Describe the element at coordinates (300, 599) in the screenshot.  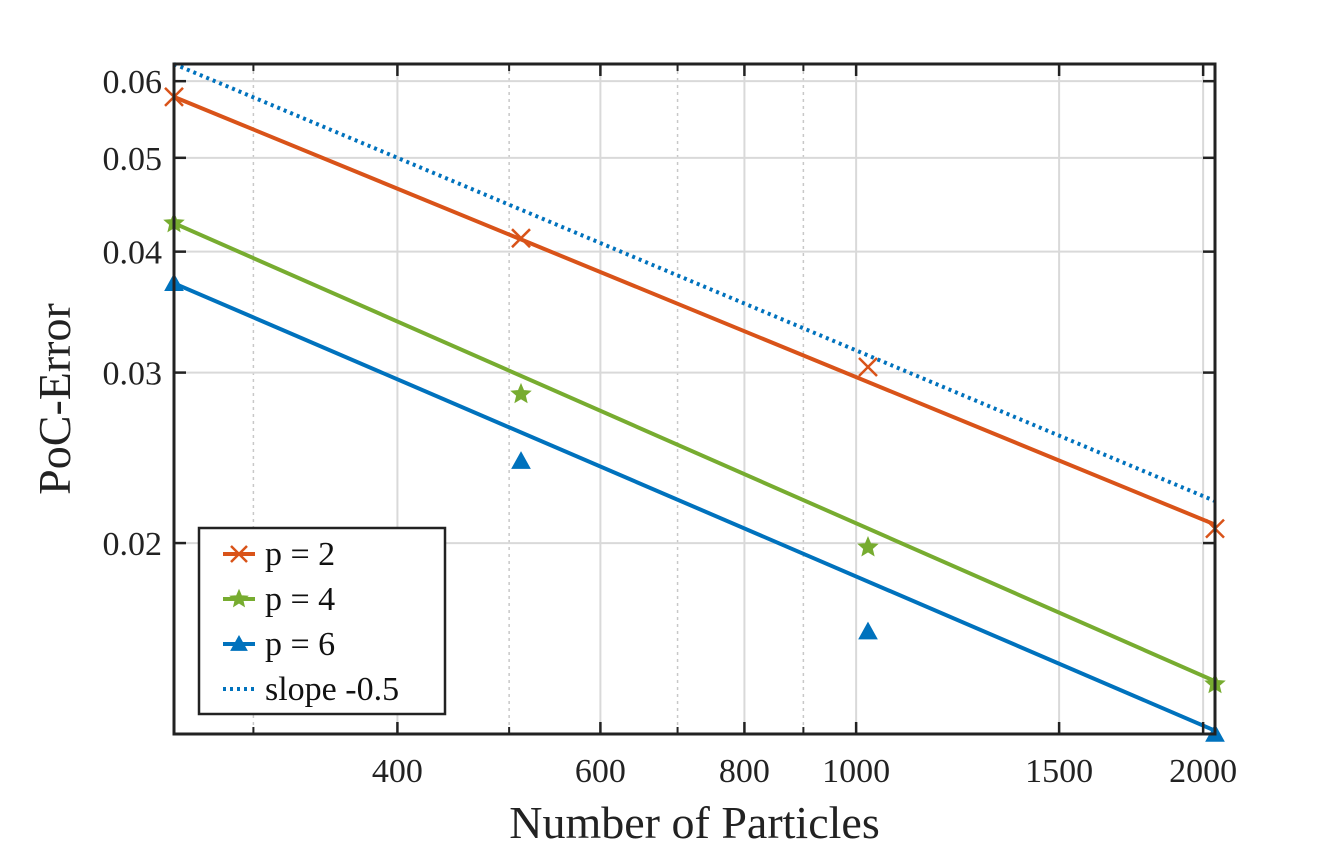
I see `legend-label-2: p = 4` at that location.